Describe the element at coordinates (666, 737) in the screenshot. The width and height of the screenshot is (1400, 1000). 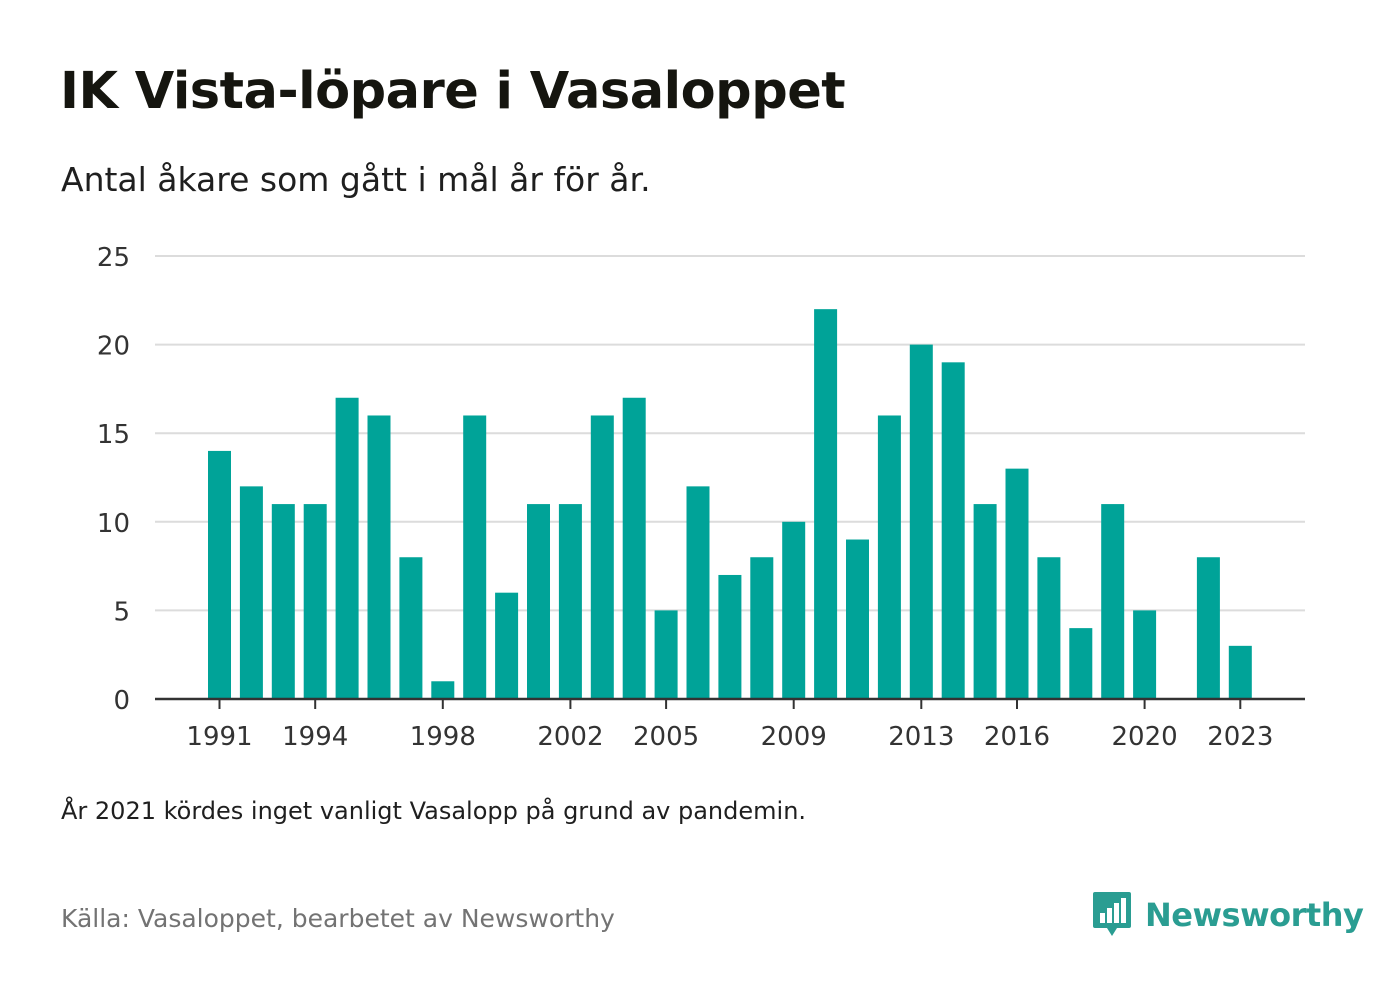
I see `x-tick-label: 2005` at that location.